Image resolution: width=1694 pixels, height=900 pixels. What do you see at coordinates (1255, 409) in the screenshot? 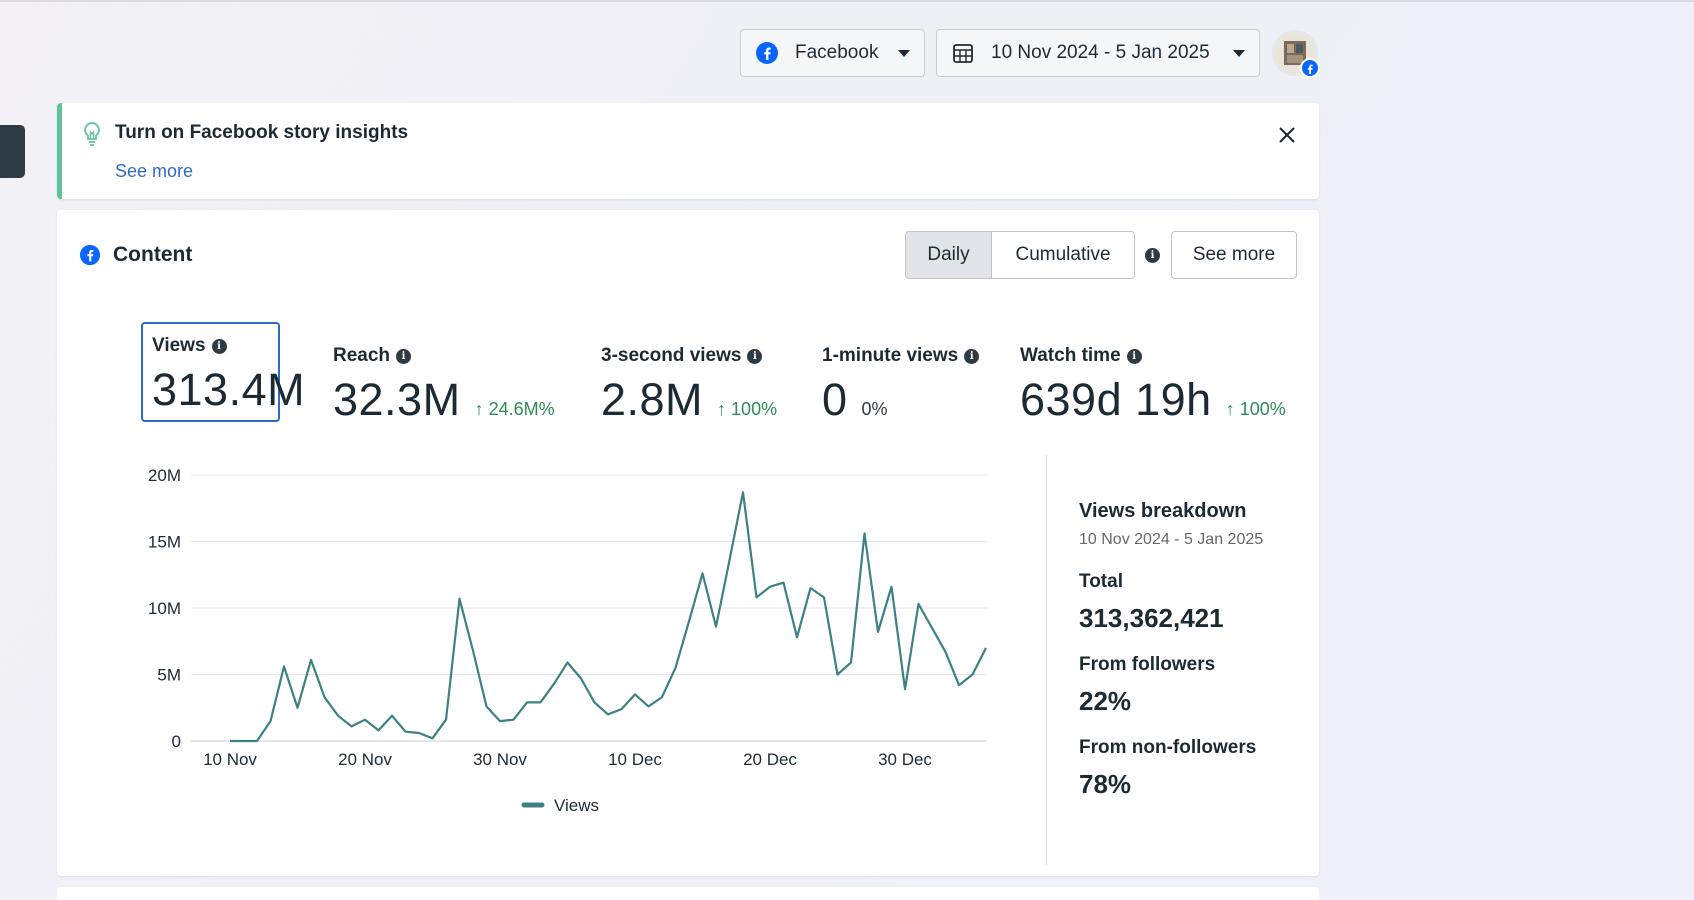
I see `metric-watch-change: ↑ 100%` at bounding box center [1255, 409].